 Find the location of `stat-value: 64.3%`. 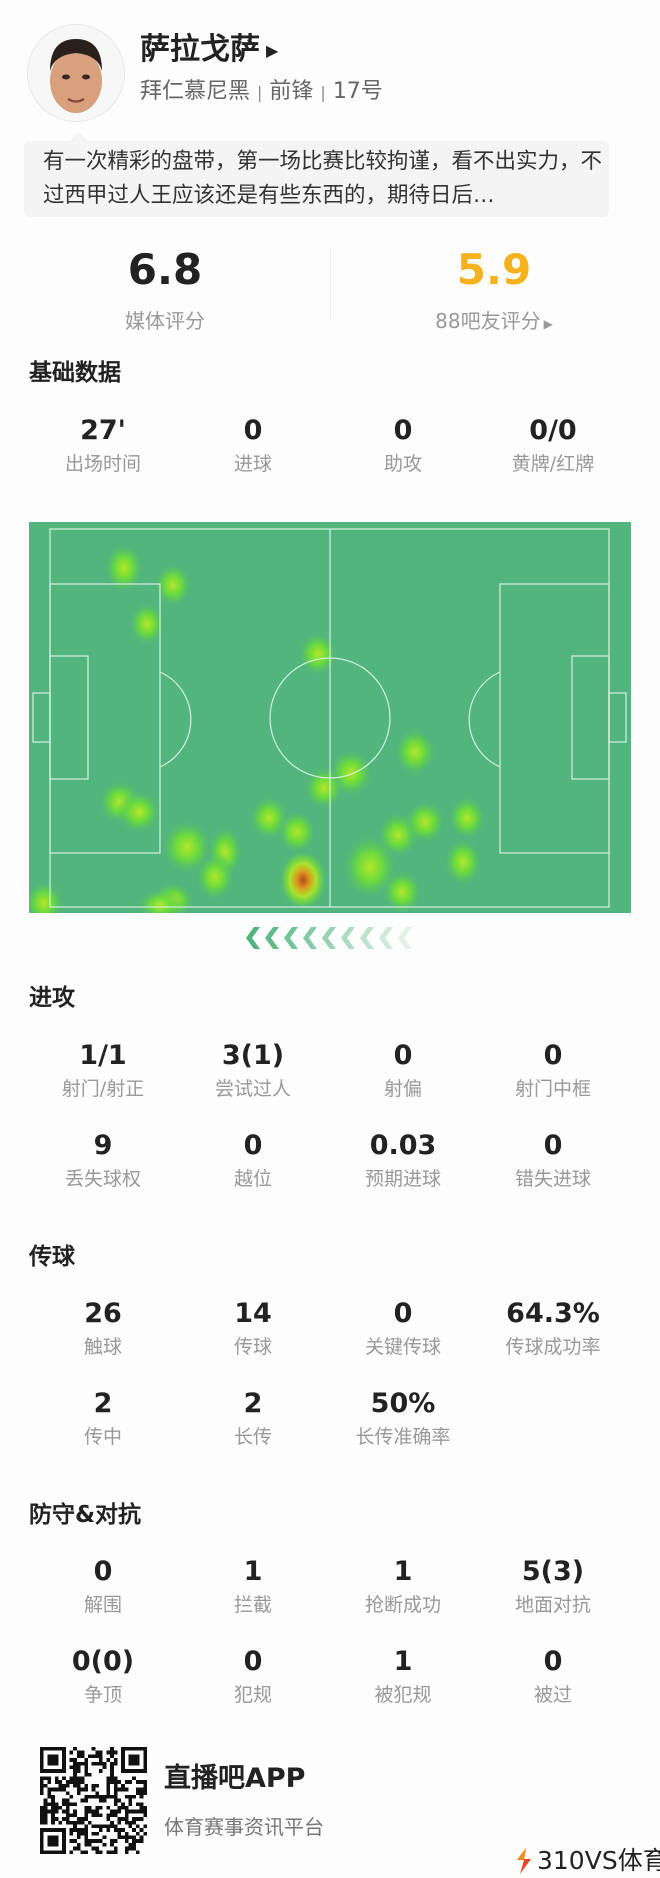

stat-value: 64.3% is located at coordinates (553, 1313).